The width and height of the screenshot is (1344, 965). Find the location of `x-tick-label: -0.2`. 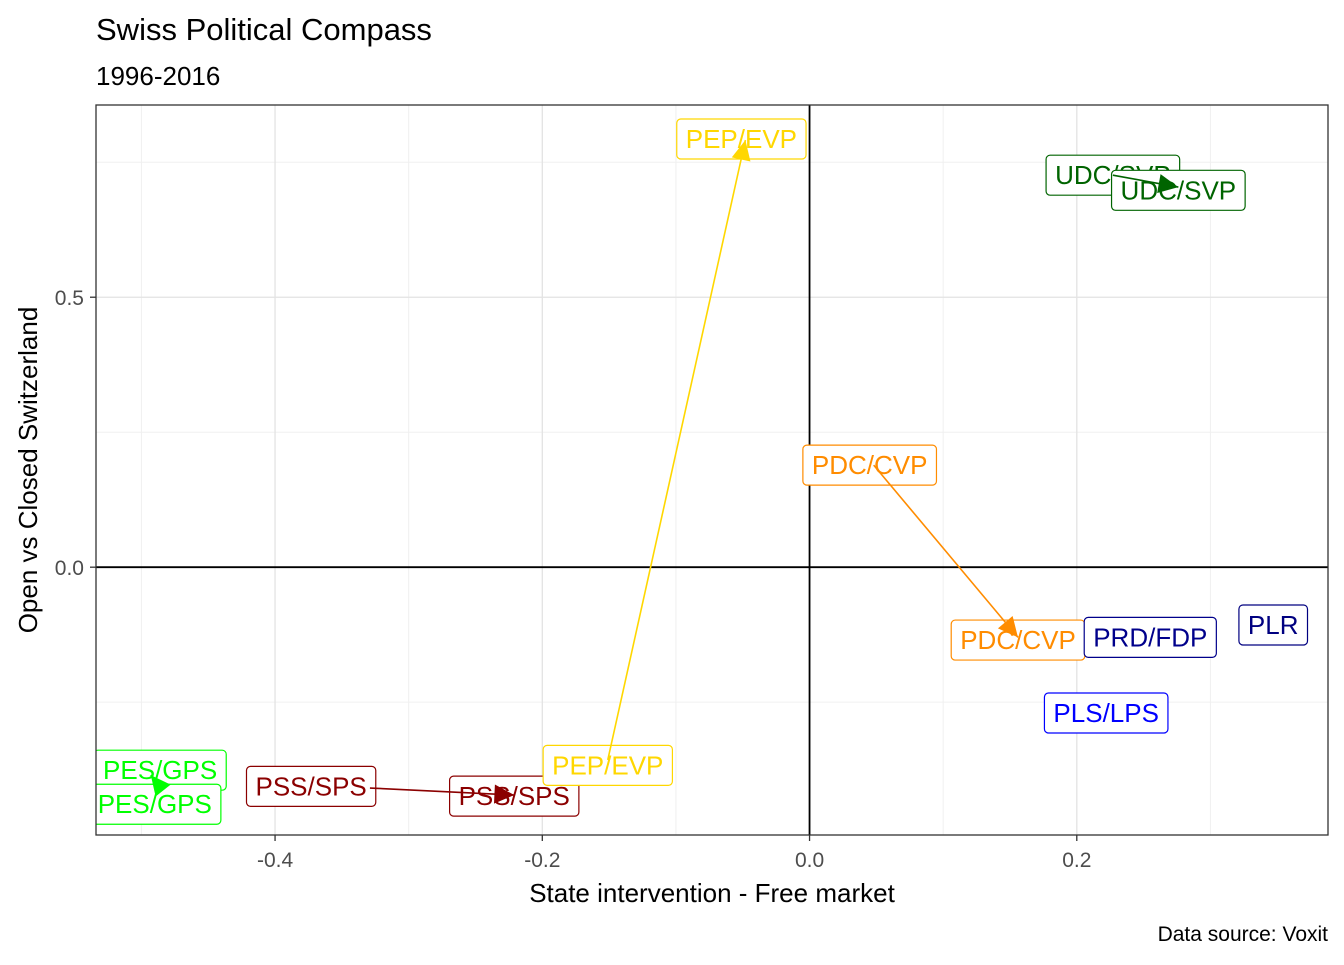

x-tick-label: -0.2 is located at coordinates (542, 860).